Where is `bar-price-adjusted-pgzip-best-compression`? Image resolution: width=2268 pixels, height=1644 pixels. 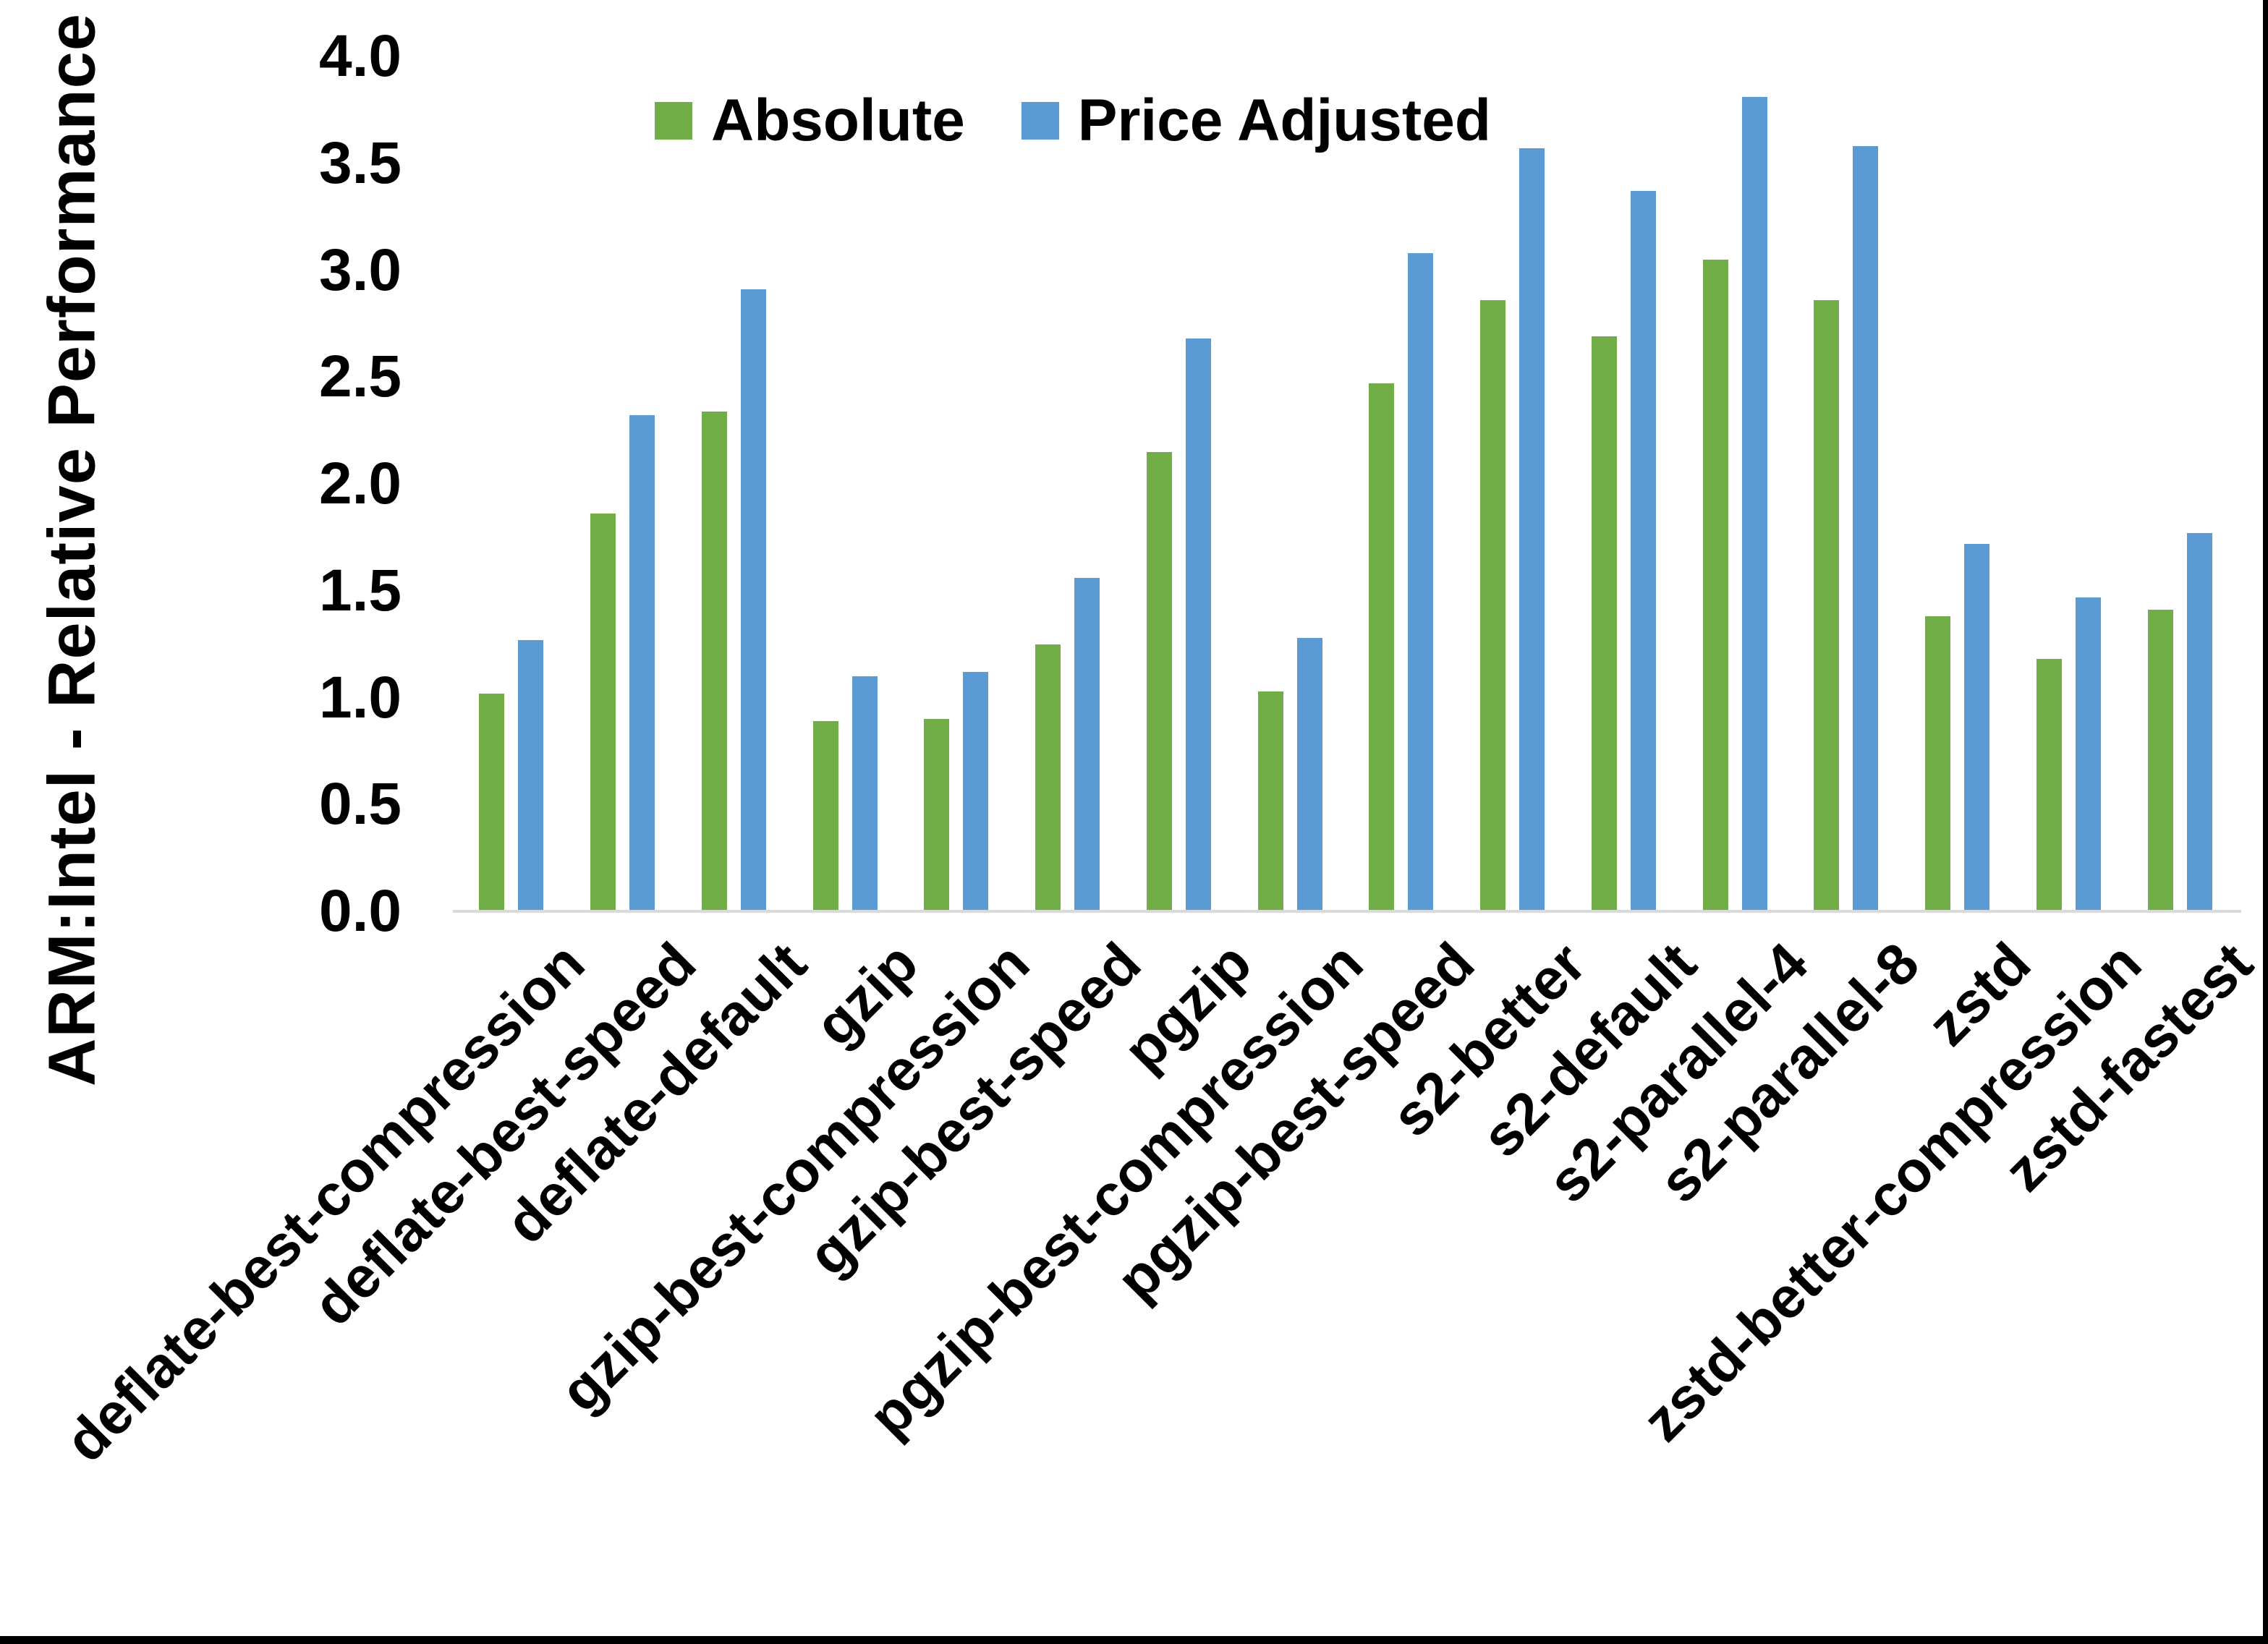 bar-price-adjusted-pgzip-best-compression is located at coordinates (1309, 774).